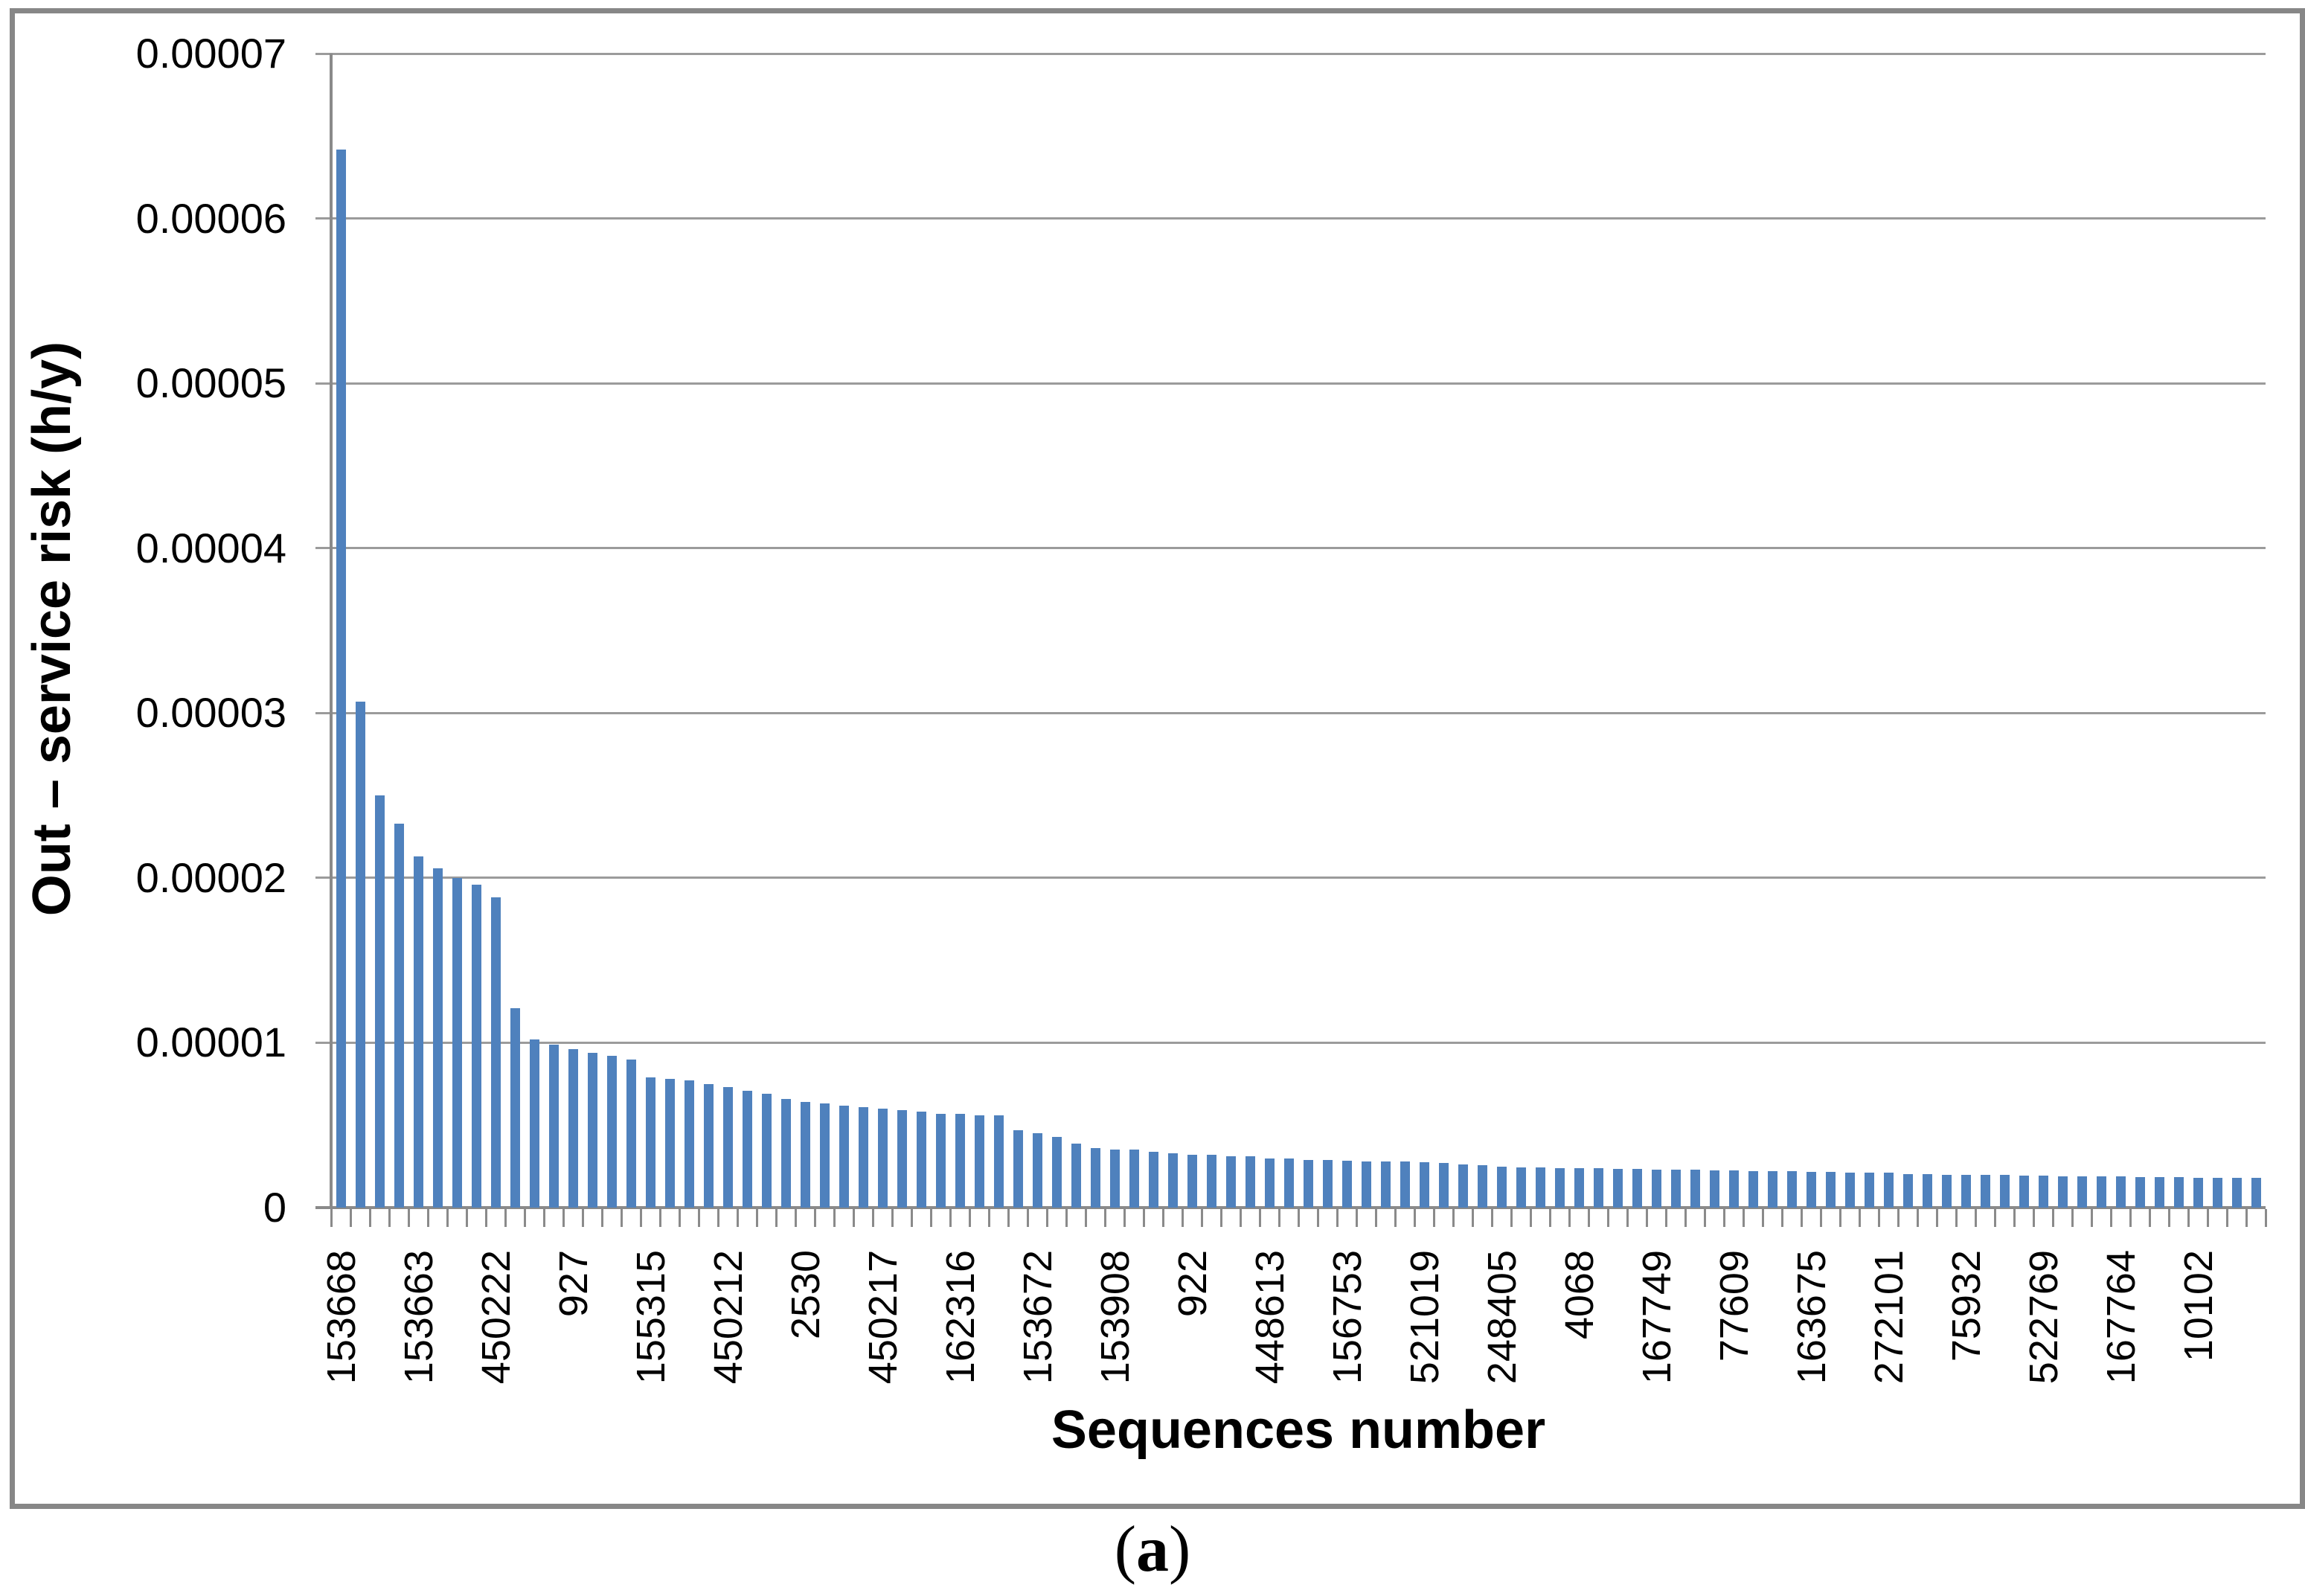  Describe the element at coordinates (1038, 1317) in the screenshot. I see `x-tick-label: 153672` at that location.